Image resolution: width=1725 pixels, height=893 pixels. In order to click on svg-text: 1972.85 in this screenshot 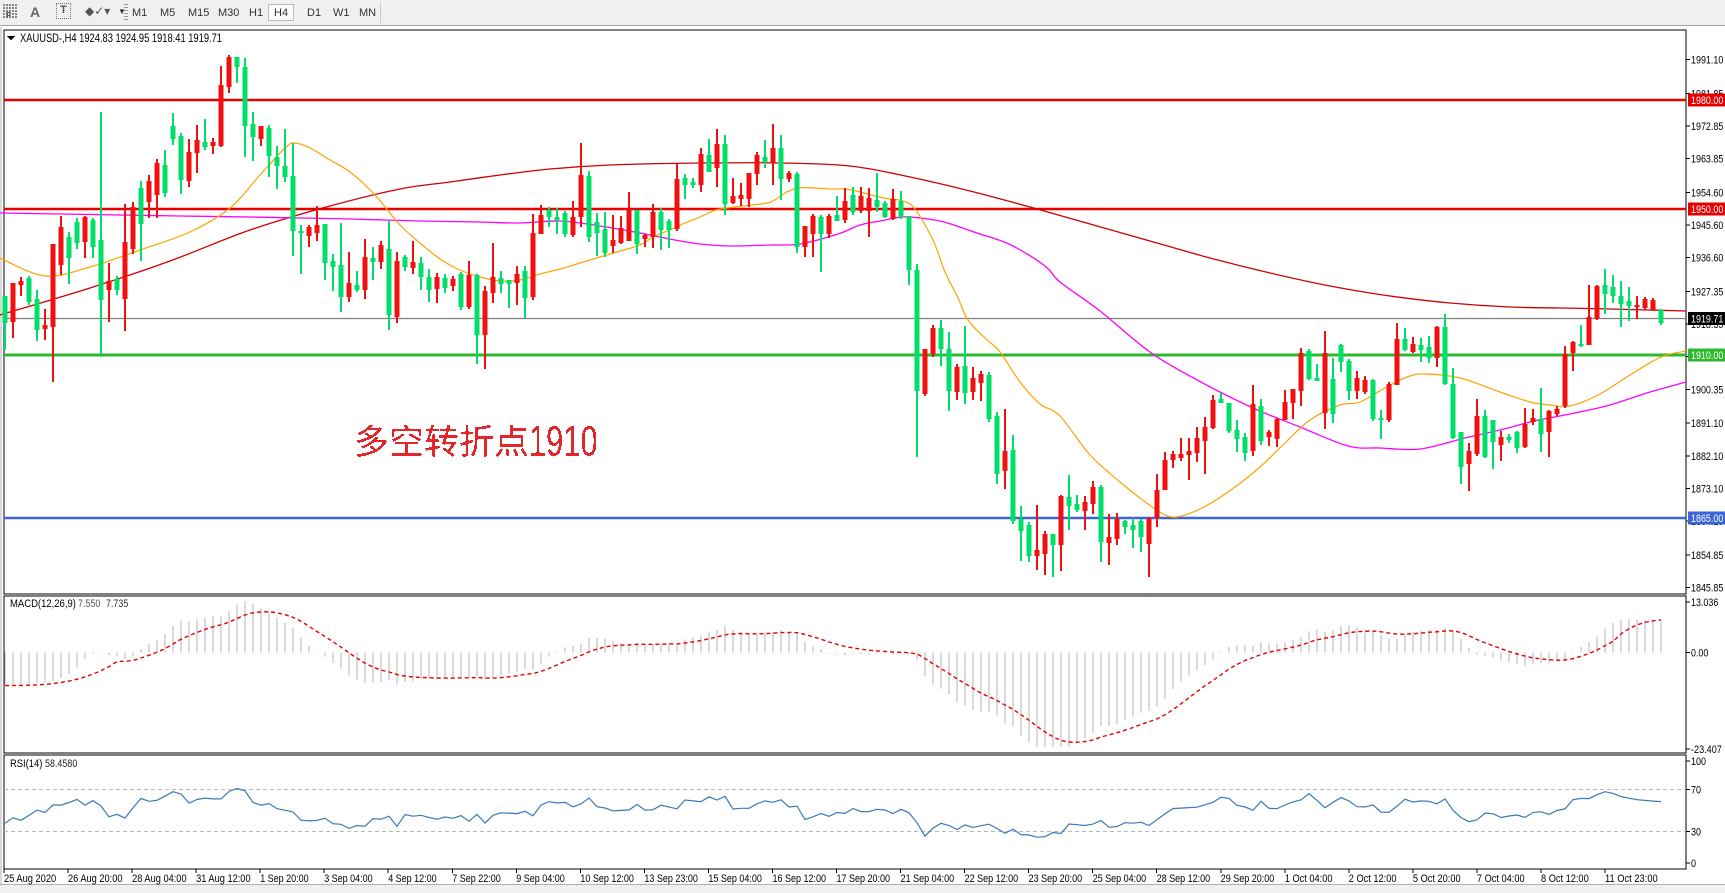, I will do `click(1707, 127)`.